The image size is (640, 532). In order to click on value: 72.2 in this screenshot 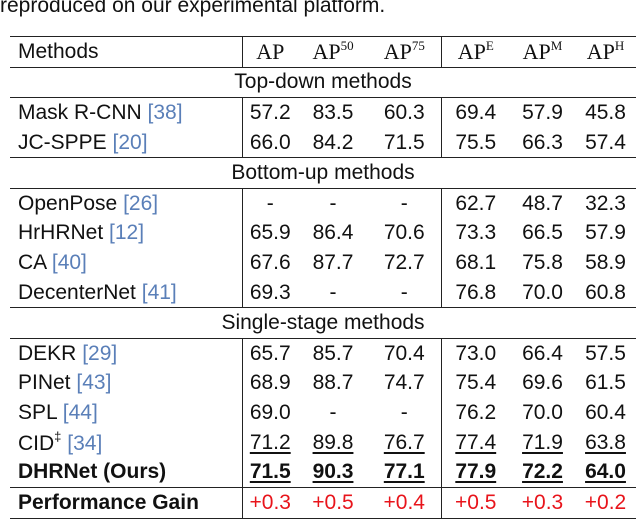, I will do `click(542, 472)`.